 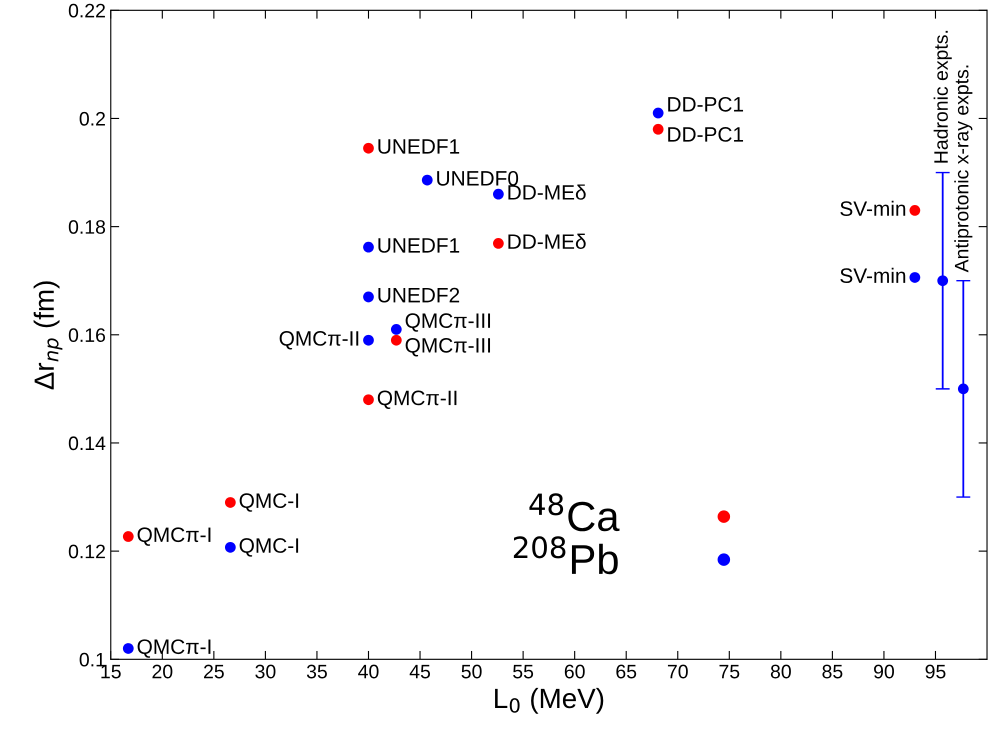 I want to click on x-tick-label: 15, so click(x=111, y=671).